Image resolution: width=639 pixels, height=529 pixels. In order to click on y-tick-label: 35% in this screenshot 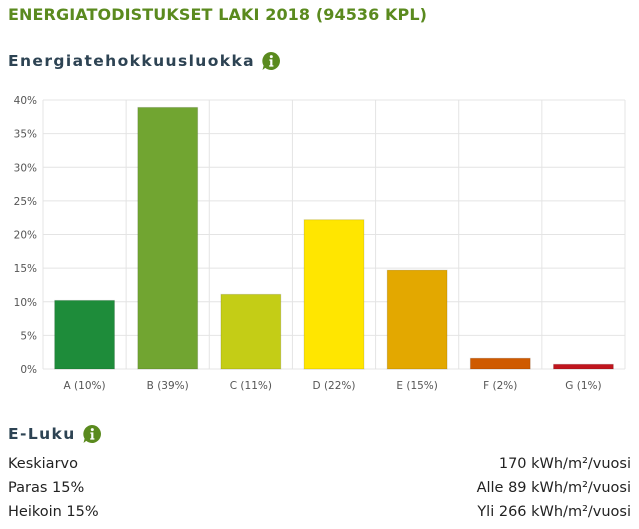, I will do `click(25, 135)`.